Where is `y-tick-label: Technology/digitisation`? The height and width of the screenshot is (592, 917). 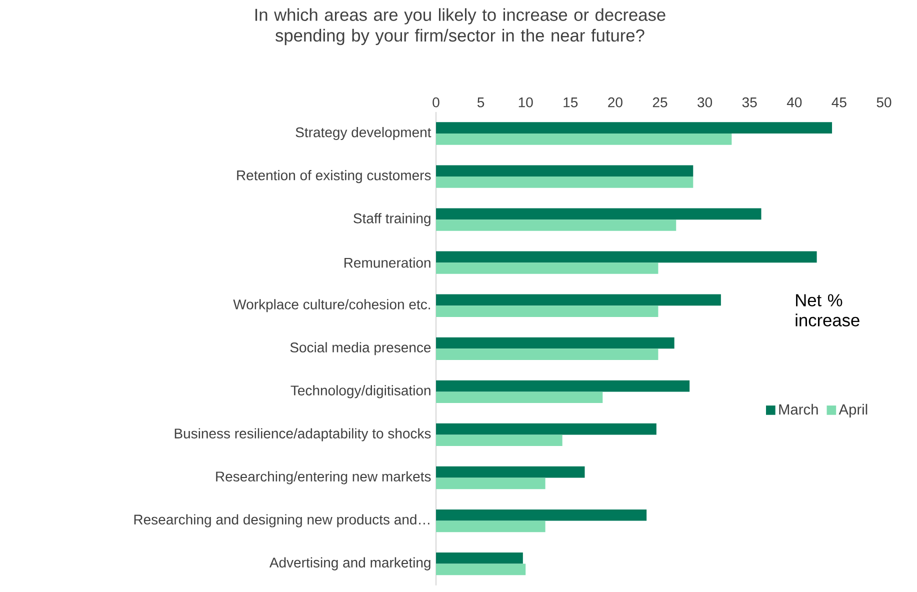
y-tick-label: Technology/digitisation is located at coordinates (360, 391).